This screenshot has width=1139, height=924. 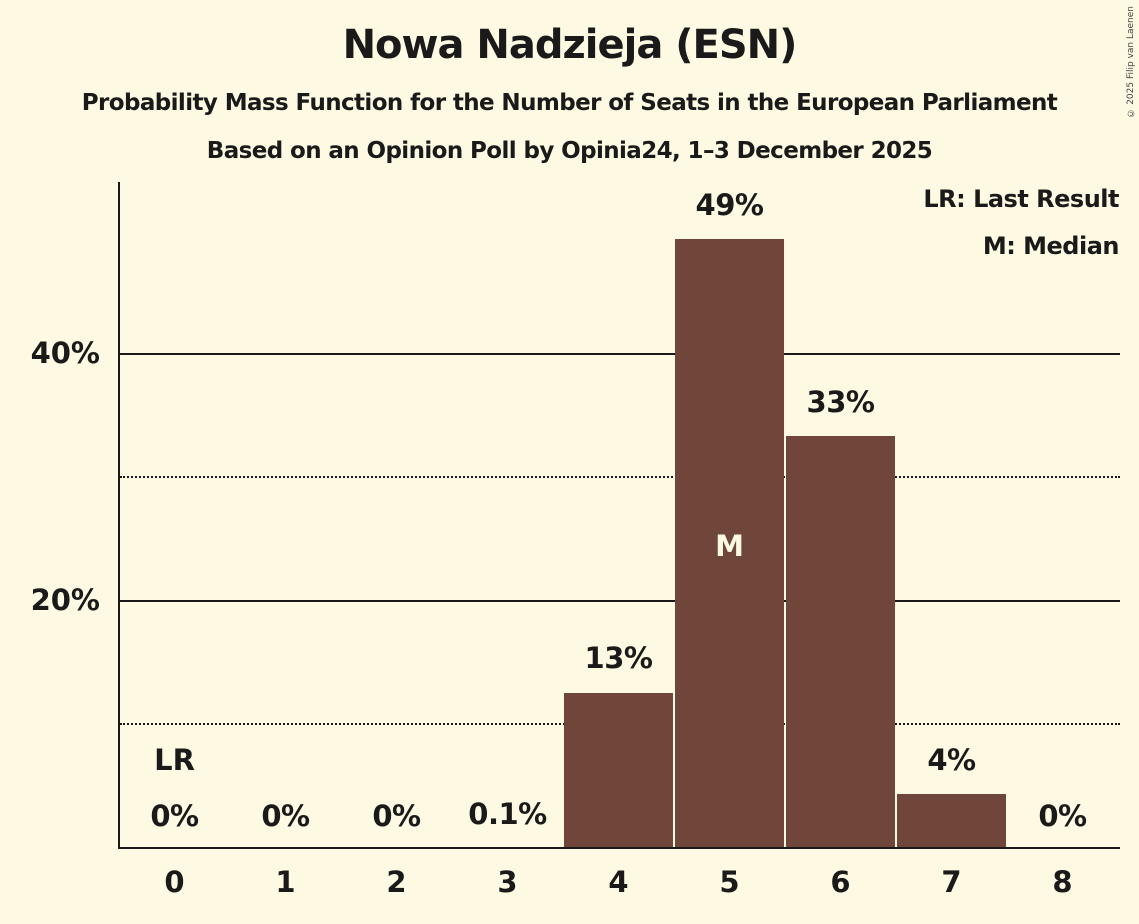 I want to click on x-tick-3: 3, so click(x=507, y=882).